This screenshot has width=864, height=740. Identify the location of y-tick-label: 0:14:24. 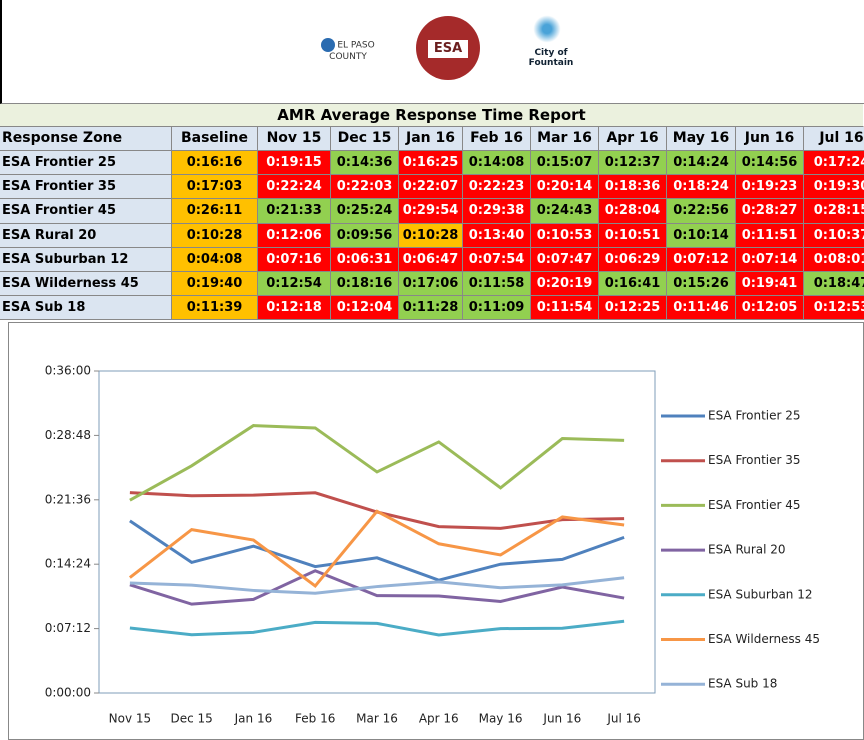
(68, 564).